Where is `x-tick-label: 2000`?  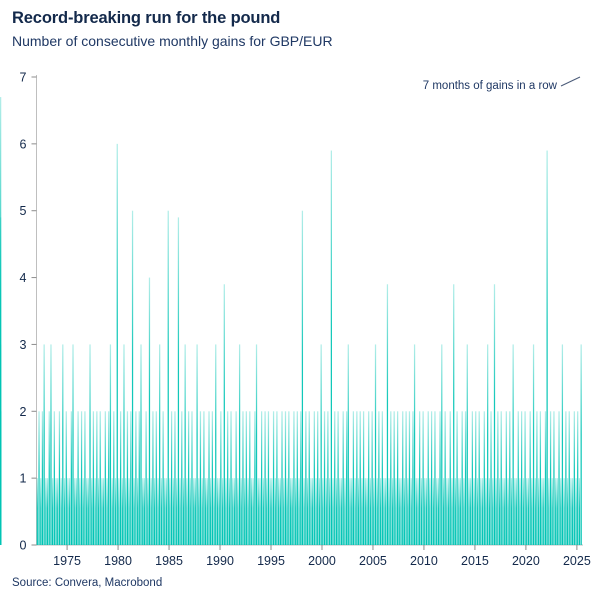
x-tick-label: 2000 is located at coordinates (322, 561).